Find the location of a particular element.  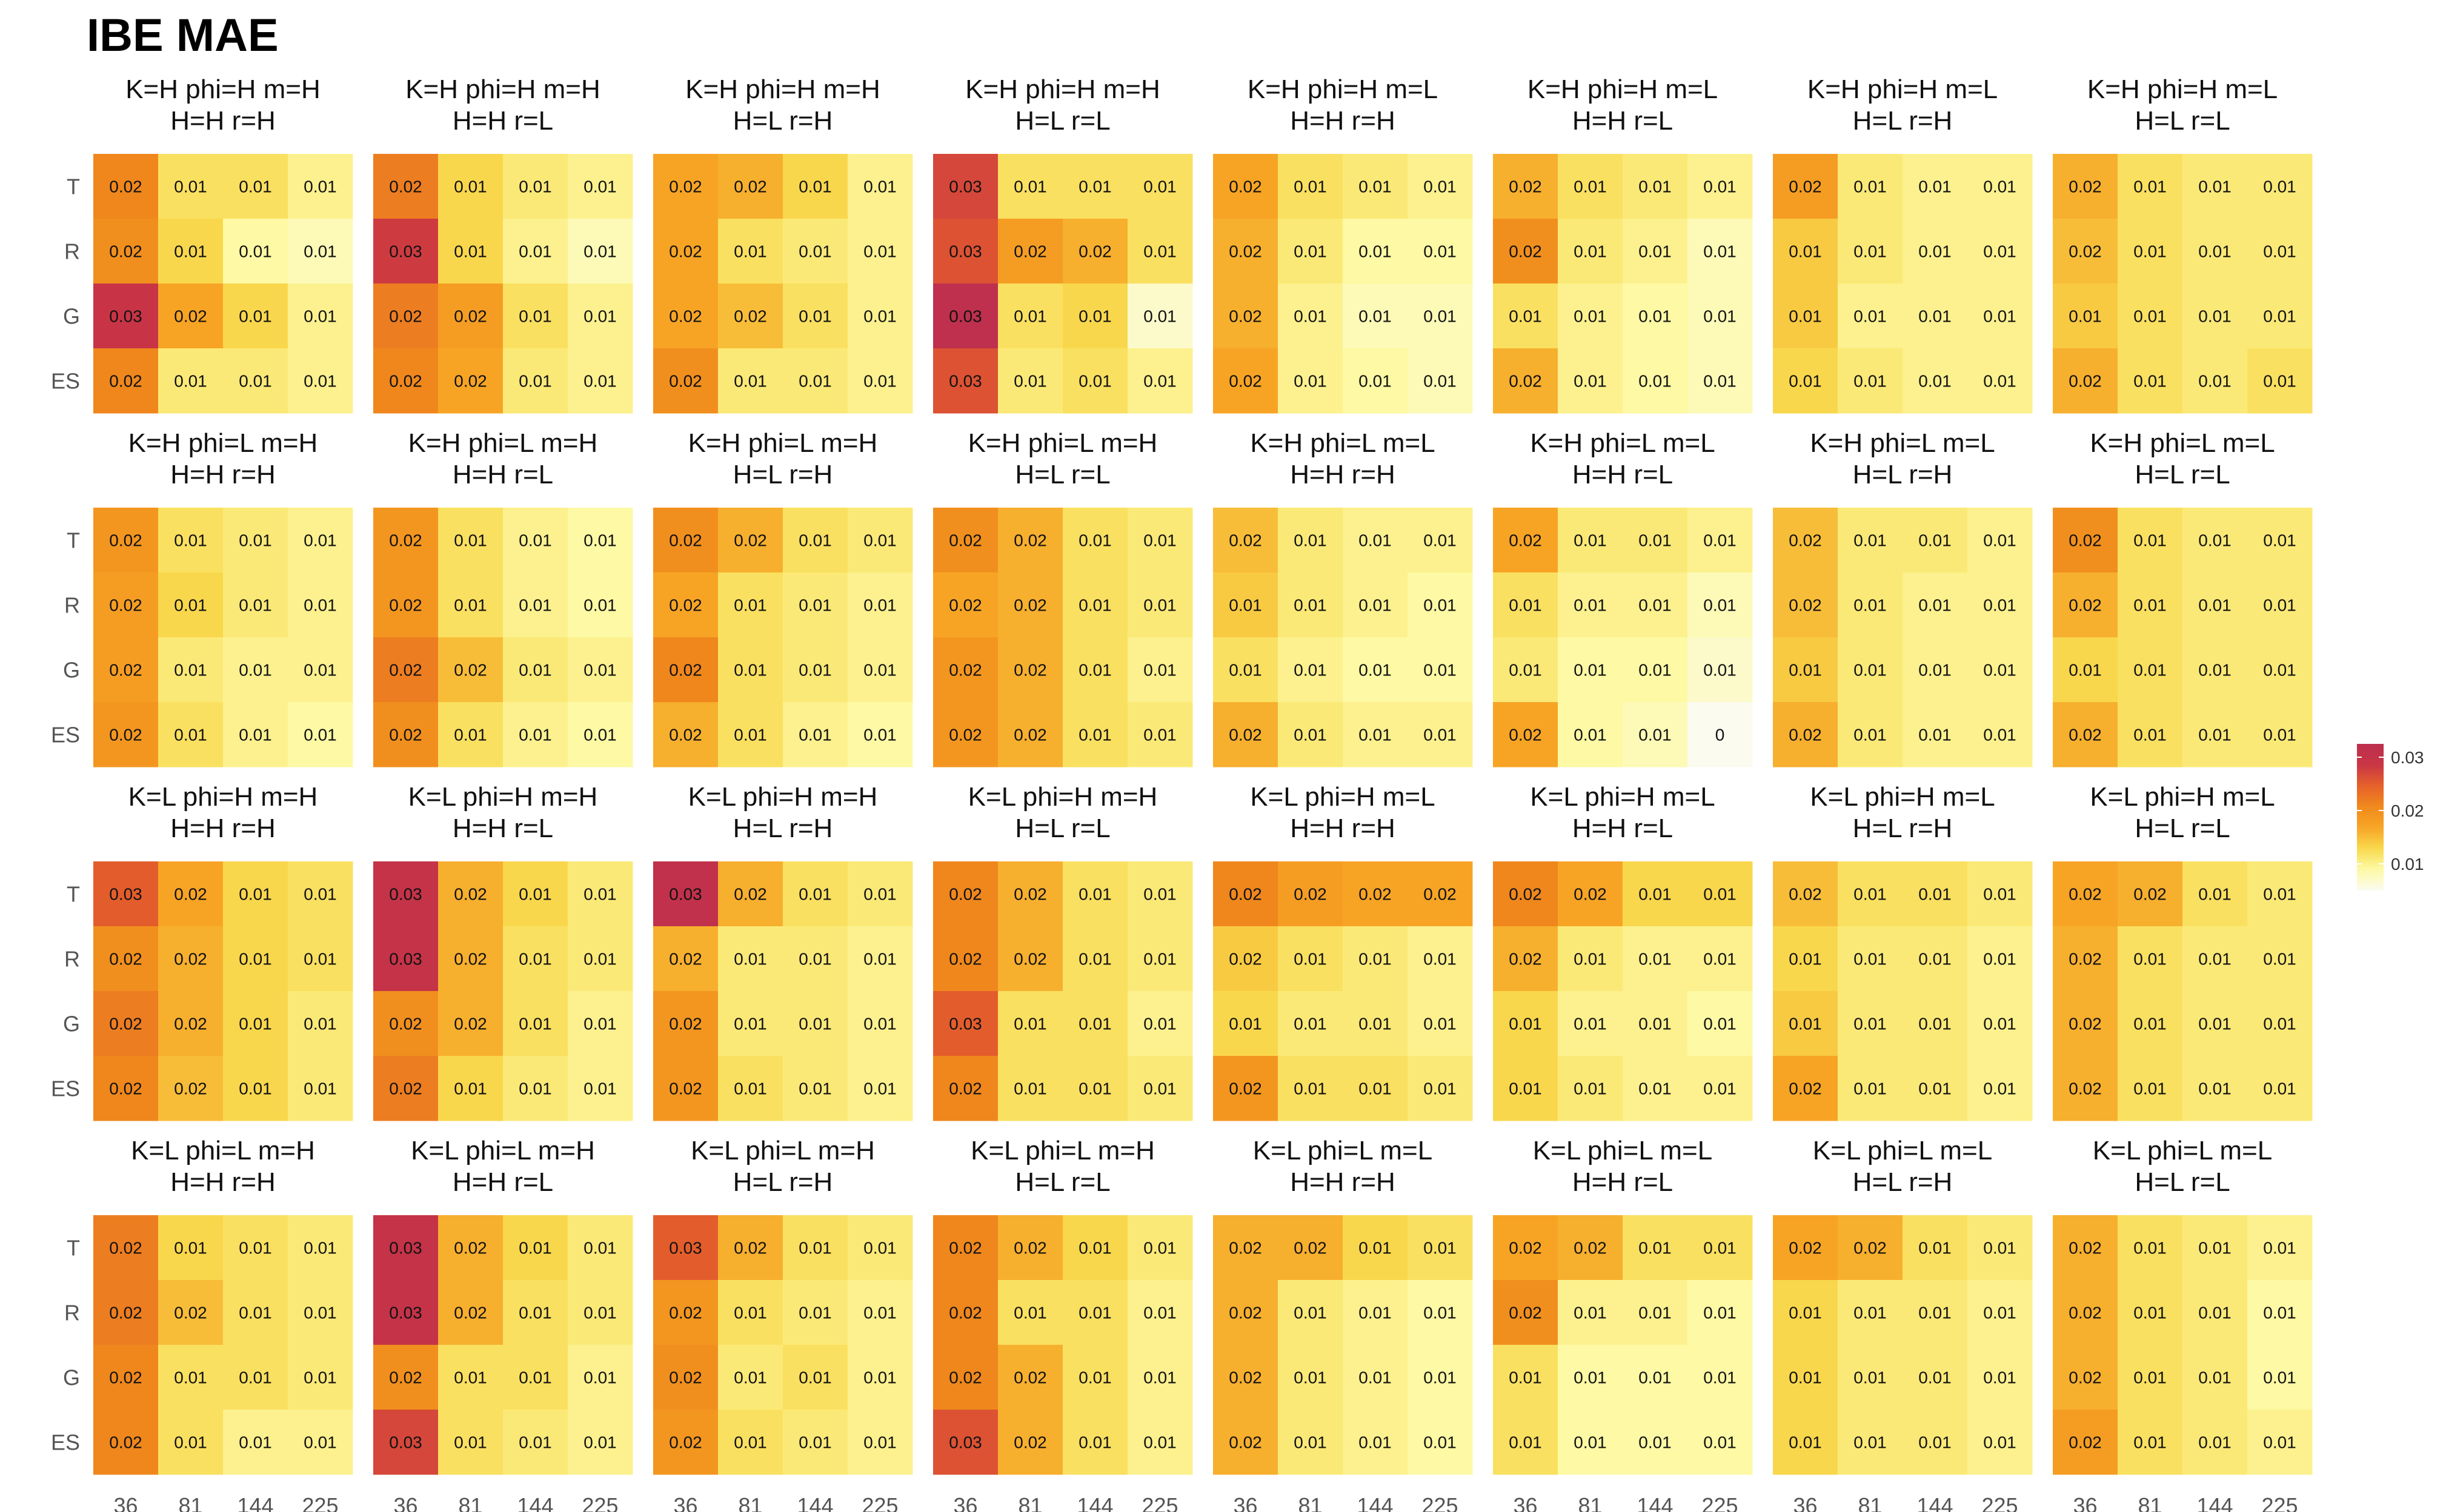

panel-title-line: H=H r=H is located at coordinates (223, 121).